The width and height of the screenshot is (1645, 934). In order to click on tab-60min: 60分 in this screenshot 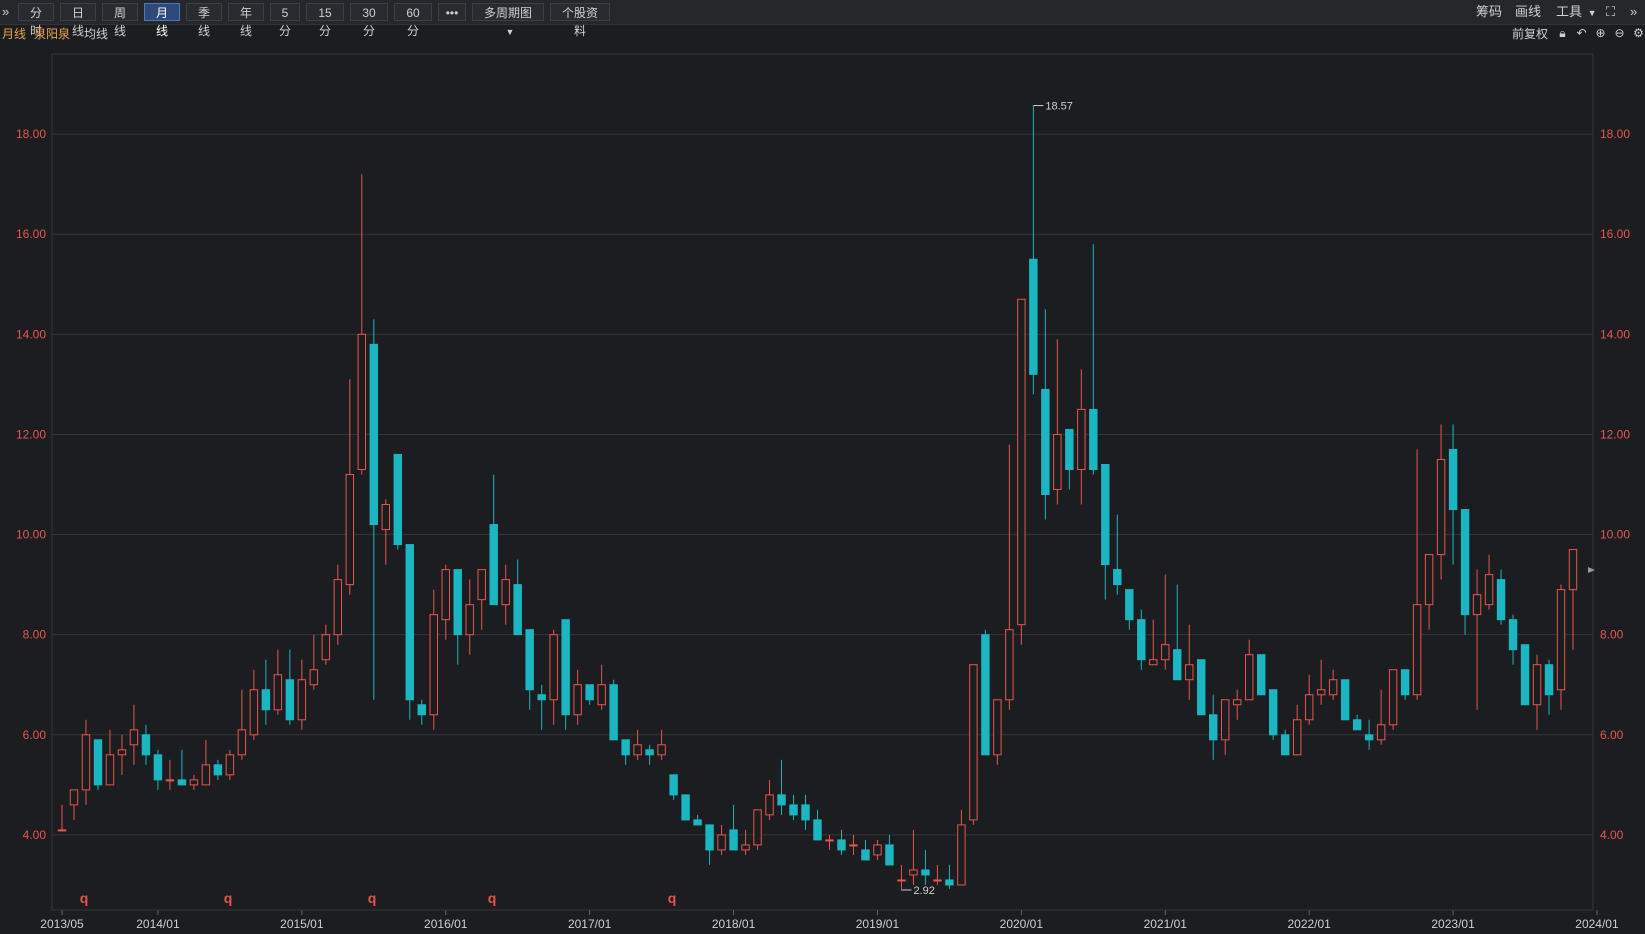, I will do `click(413, 20)`.